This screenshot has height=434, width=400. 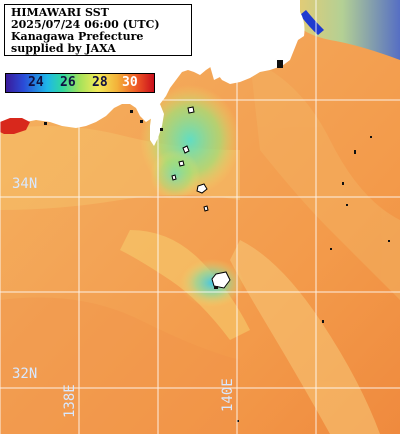 I want to click on colorbar-tick-30: 30, so click(x=130, y=82).